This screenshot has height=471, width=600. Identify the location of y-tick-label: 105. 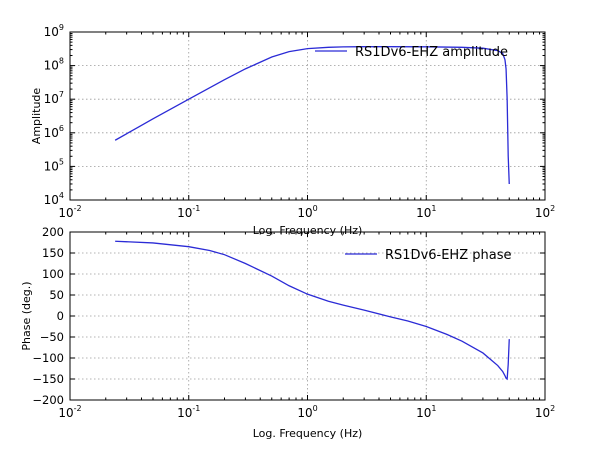
(54, 165).